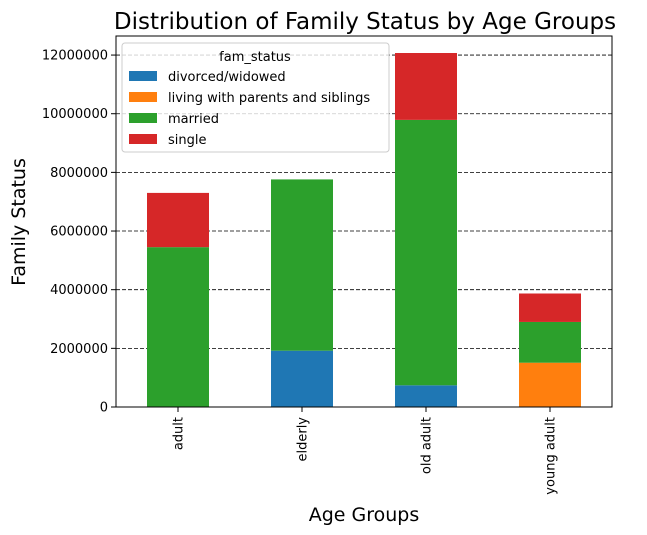  Describe the element at coordinates (551, 456) in the screenshot. I see `x-tick-label: young adult` at that location.